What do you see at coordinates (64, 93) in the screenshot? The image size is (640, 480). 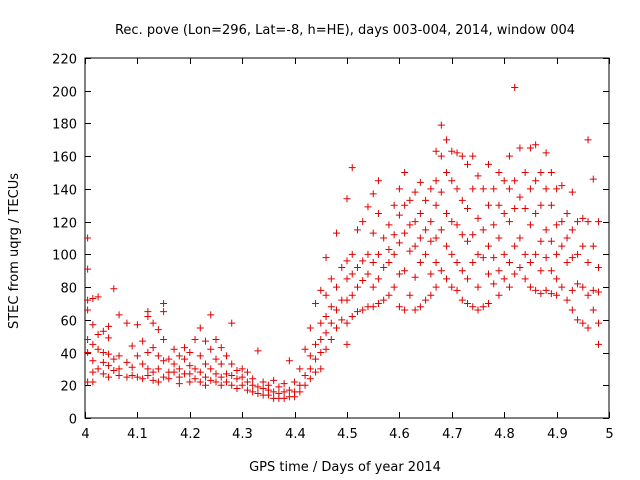 I see `y-tick-label: 200` at bounding box center [64, 93].